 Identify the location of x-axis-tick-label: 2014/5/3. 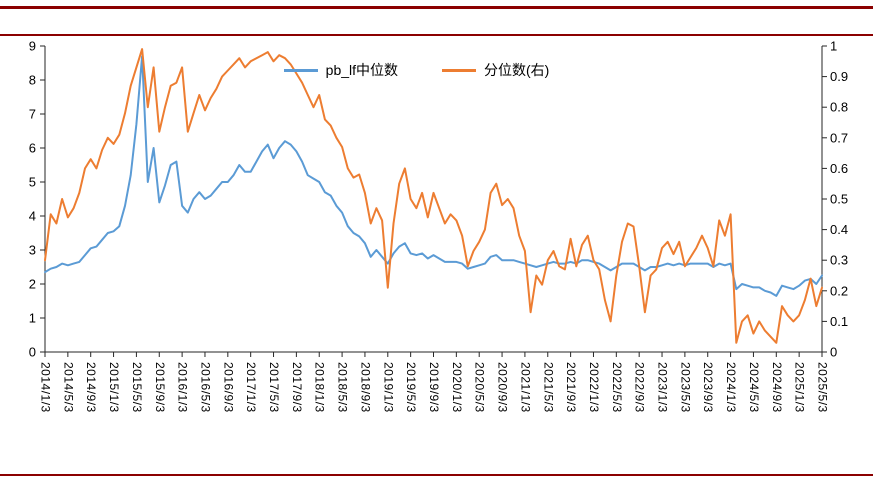
(68, 387).